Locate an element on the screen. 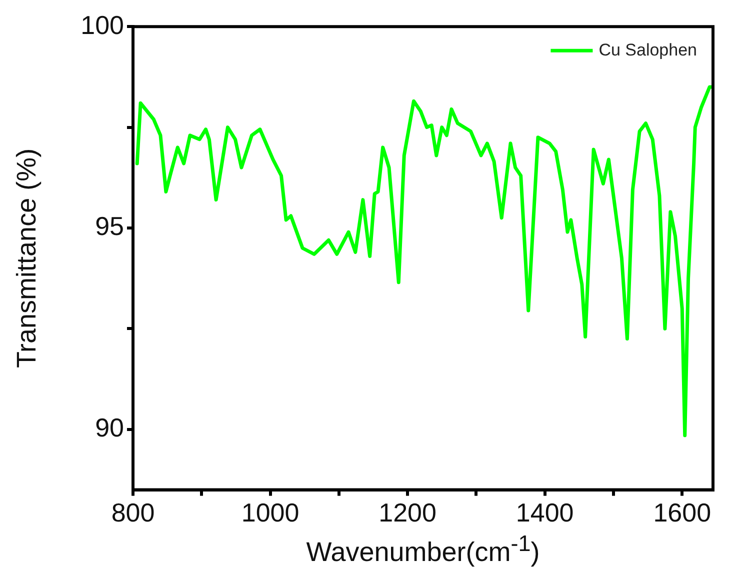 Image resolution: width=735 pixels, height=577 pixels. y-axis-title: Transmittance (%) is located at coordinates (27, 258).